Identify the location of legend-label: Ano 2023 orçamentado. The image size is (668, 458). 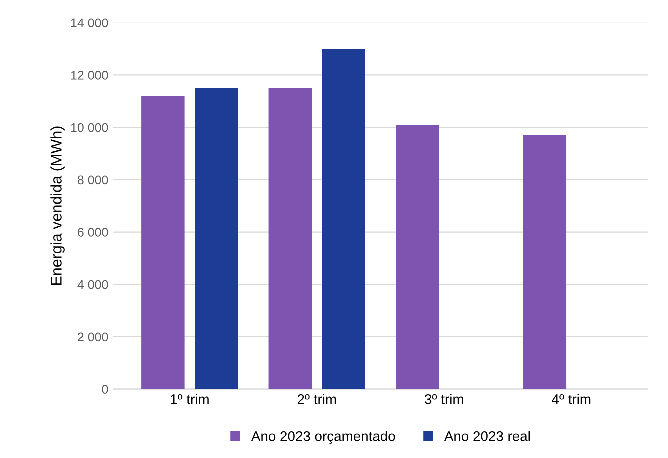
(323, 437).